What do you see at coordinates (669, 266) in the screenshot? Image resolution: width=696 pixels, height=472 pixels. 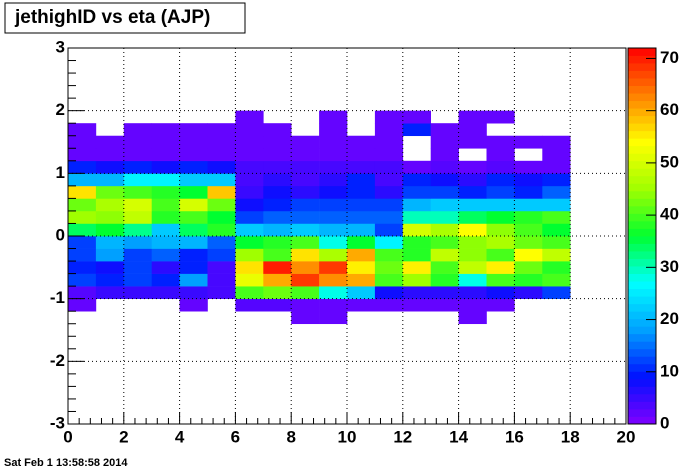 I see `colorbar-tick-label: 30` at bounding box center [669, 266].